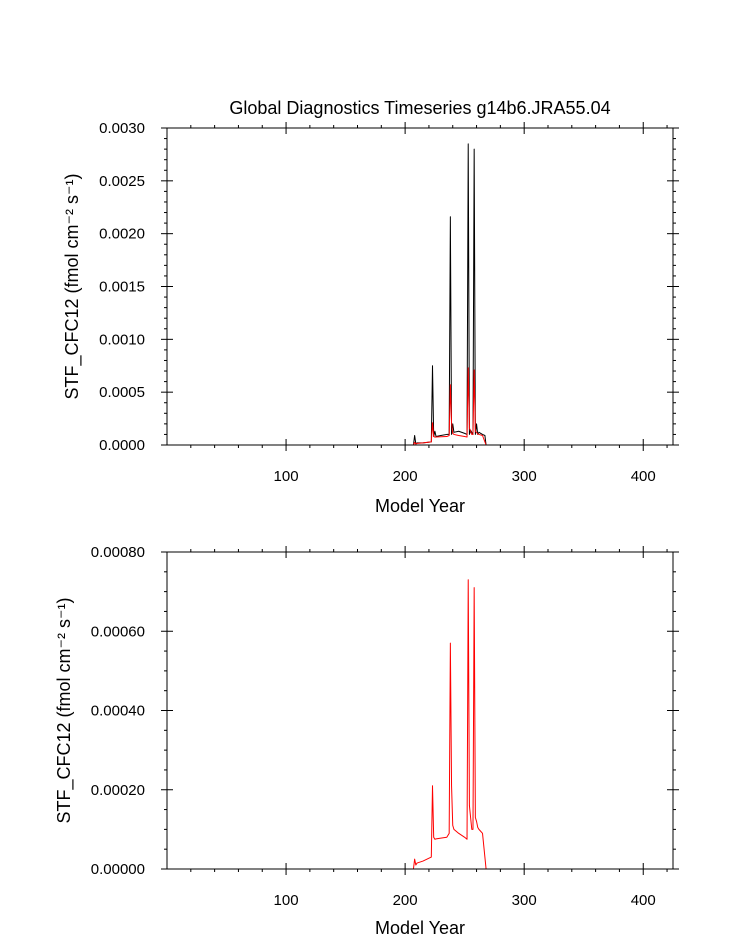 The width and height of the screenshot is (733, 945). I want to click on y-tick-label: 0.00020, so click(118, 790).